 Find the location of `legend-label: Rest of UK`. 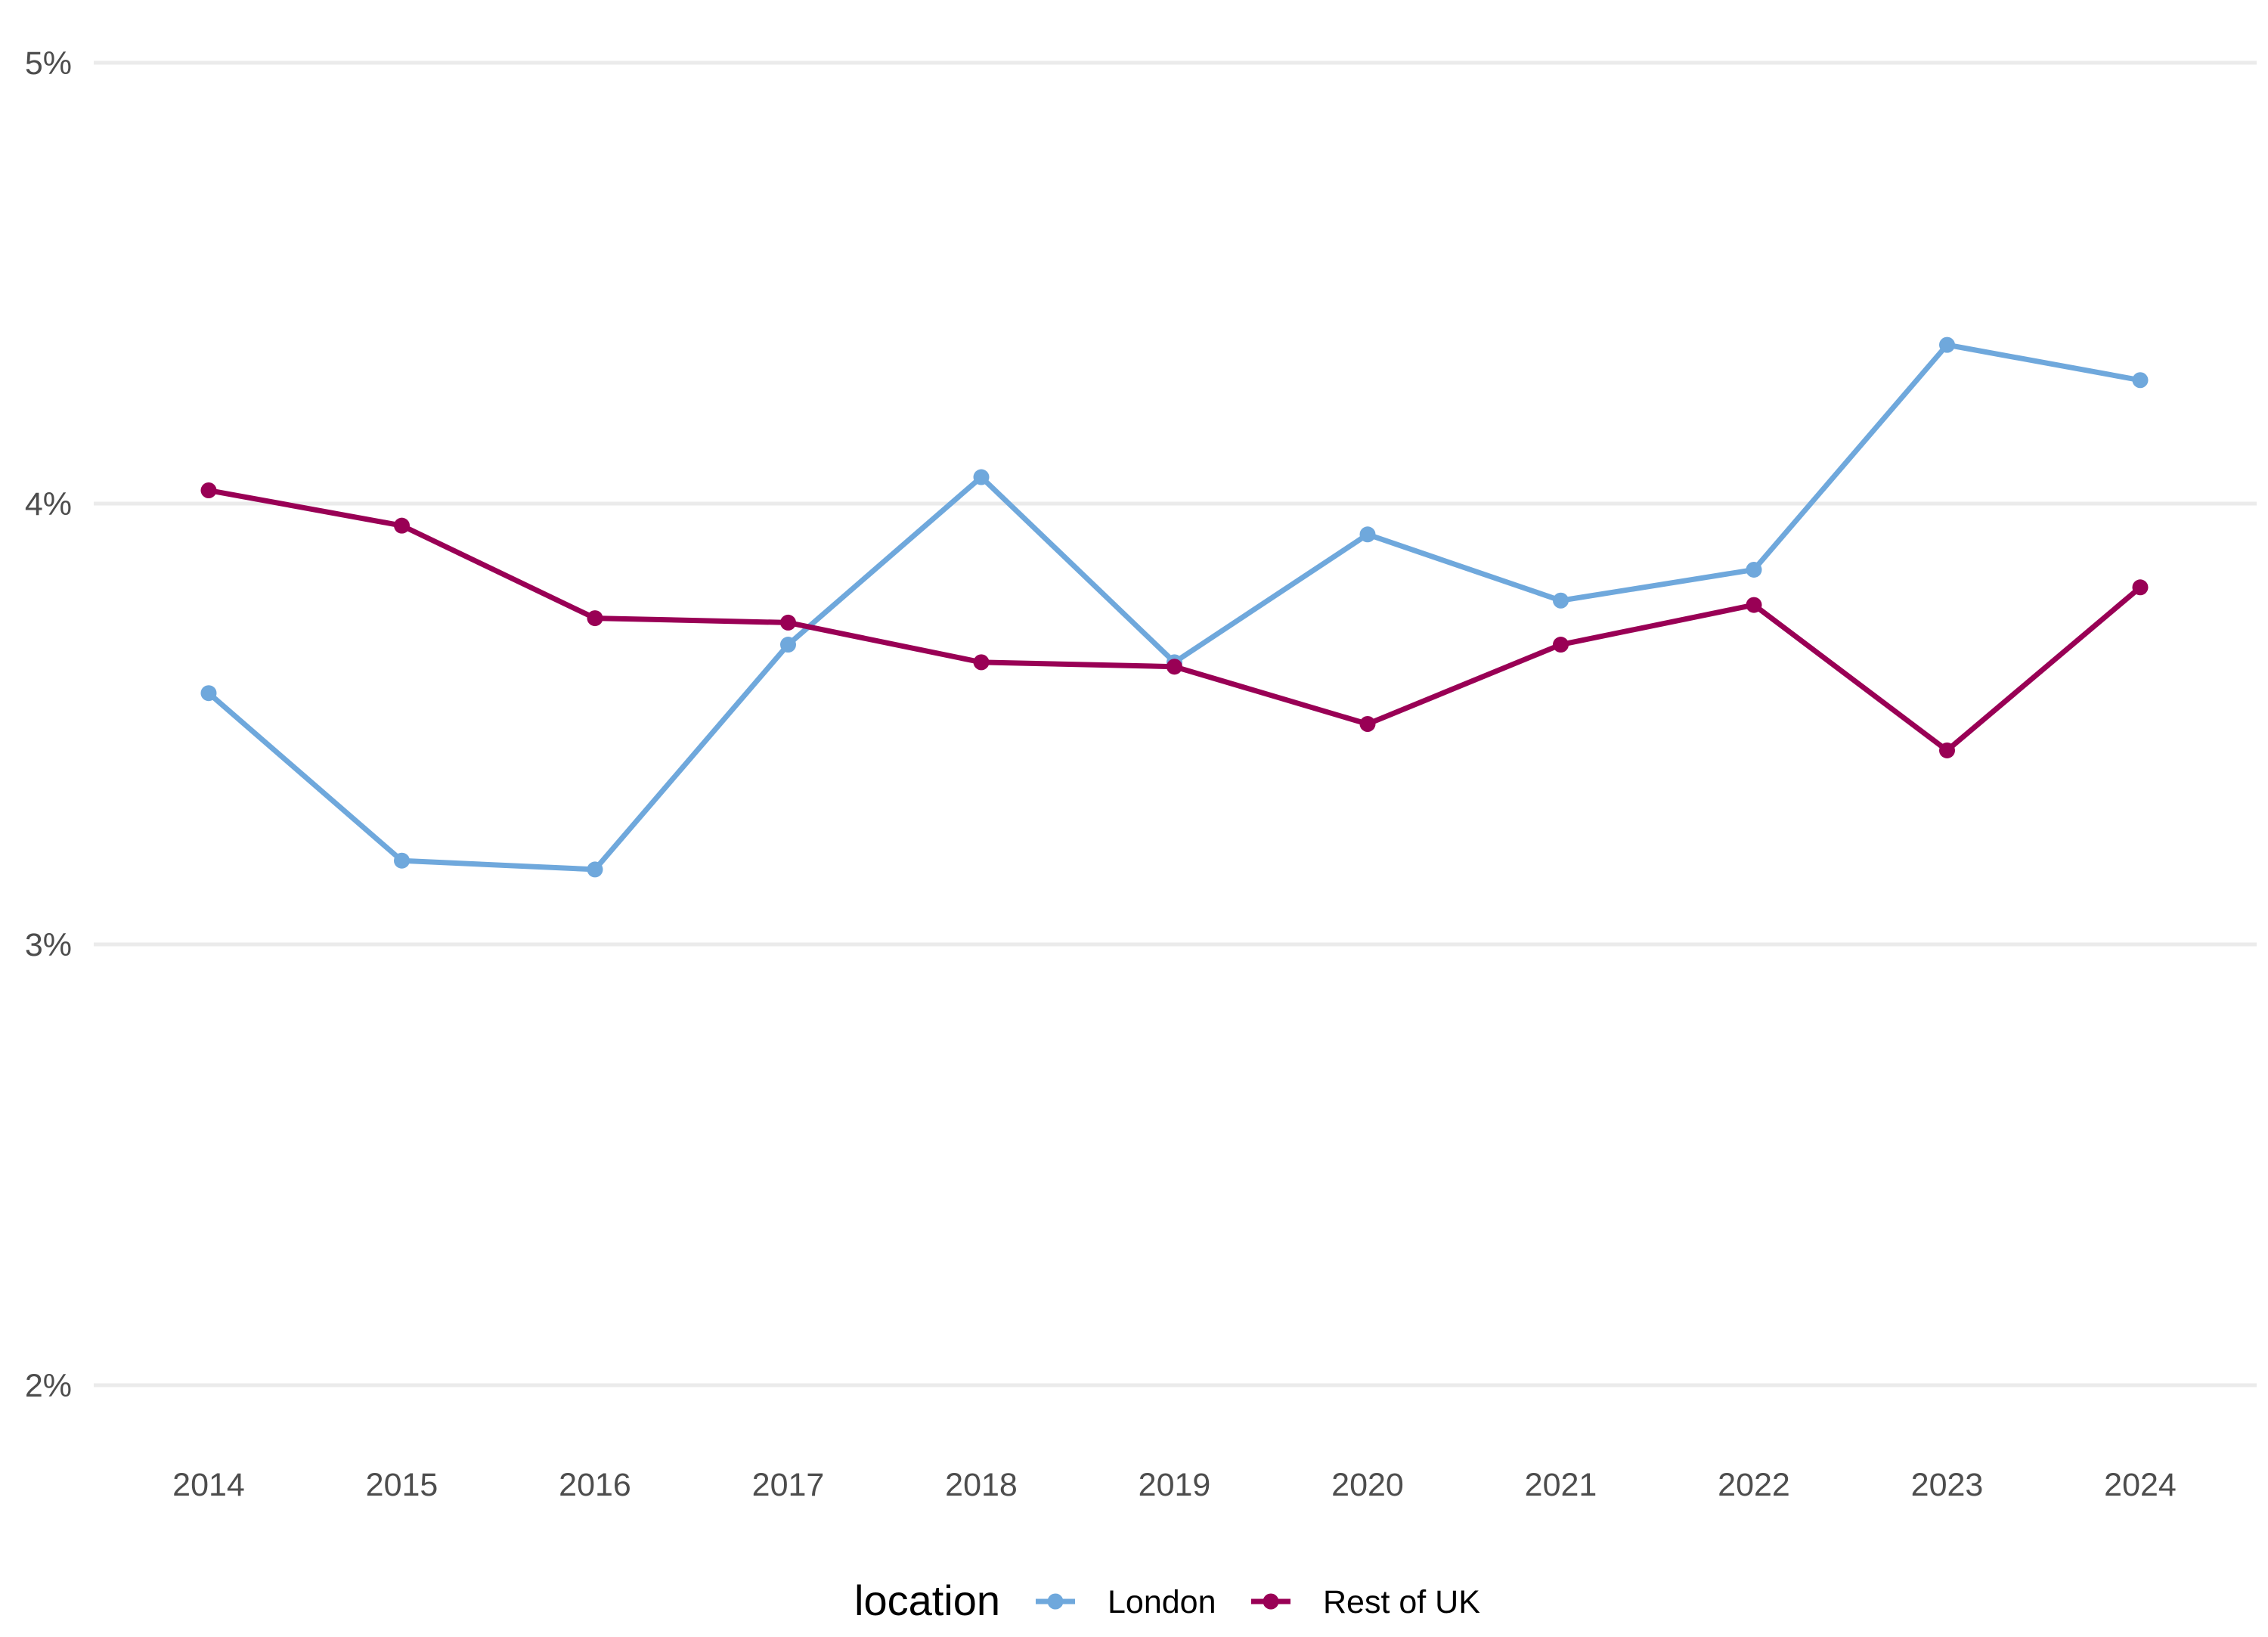

legend-label: Rest of UK is located at coordinates (1401, 1602).